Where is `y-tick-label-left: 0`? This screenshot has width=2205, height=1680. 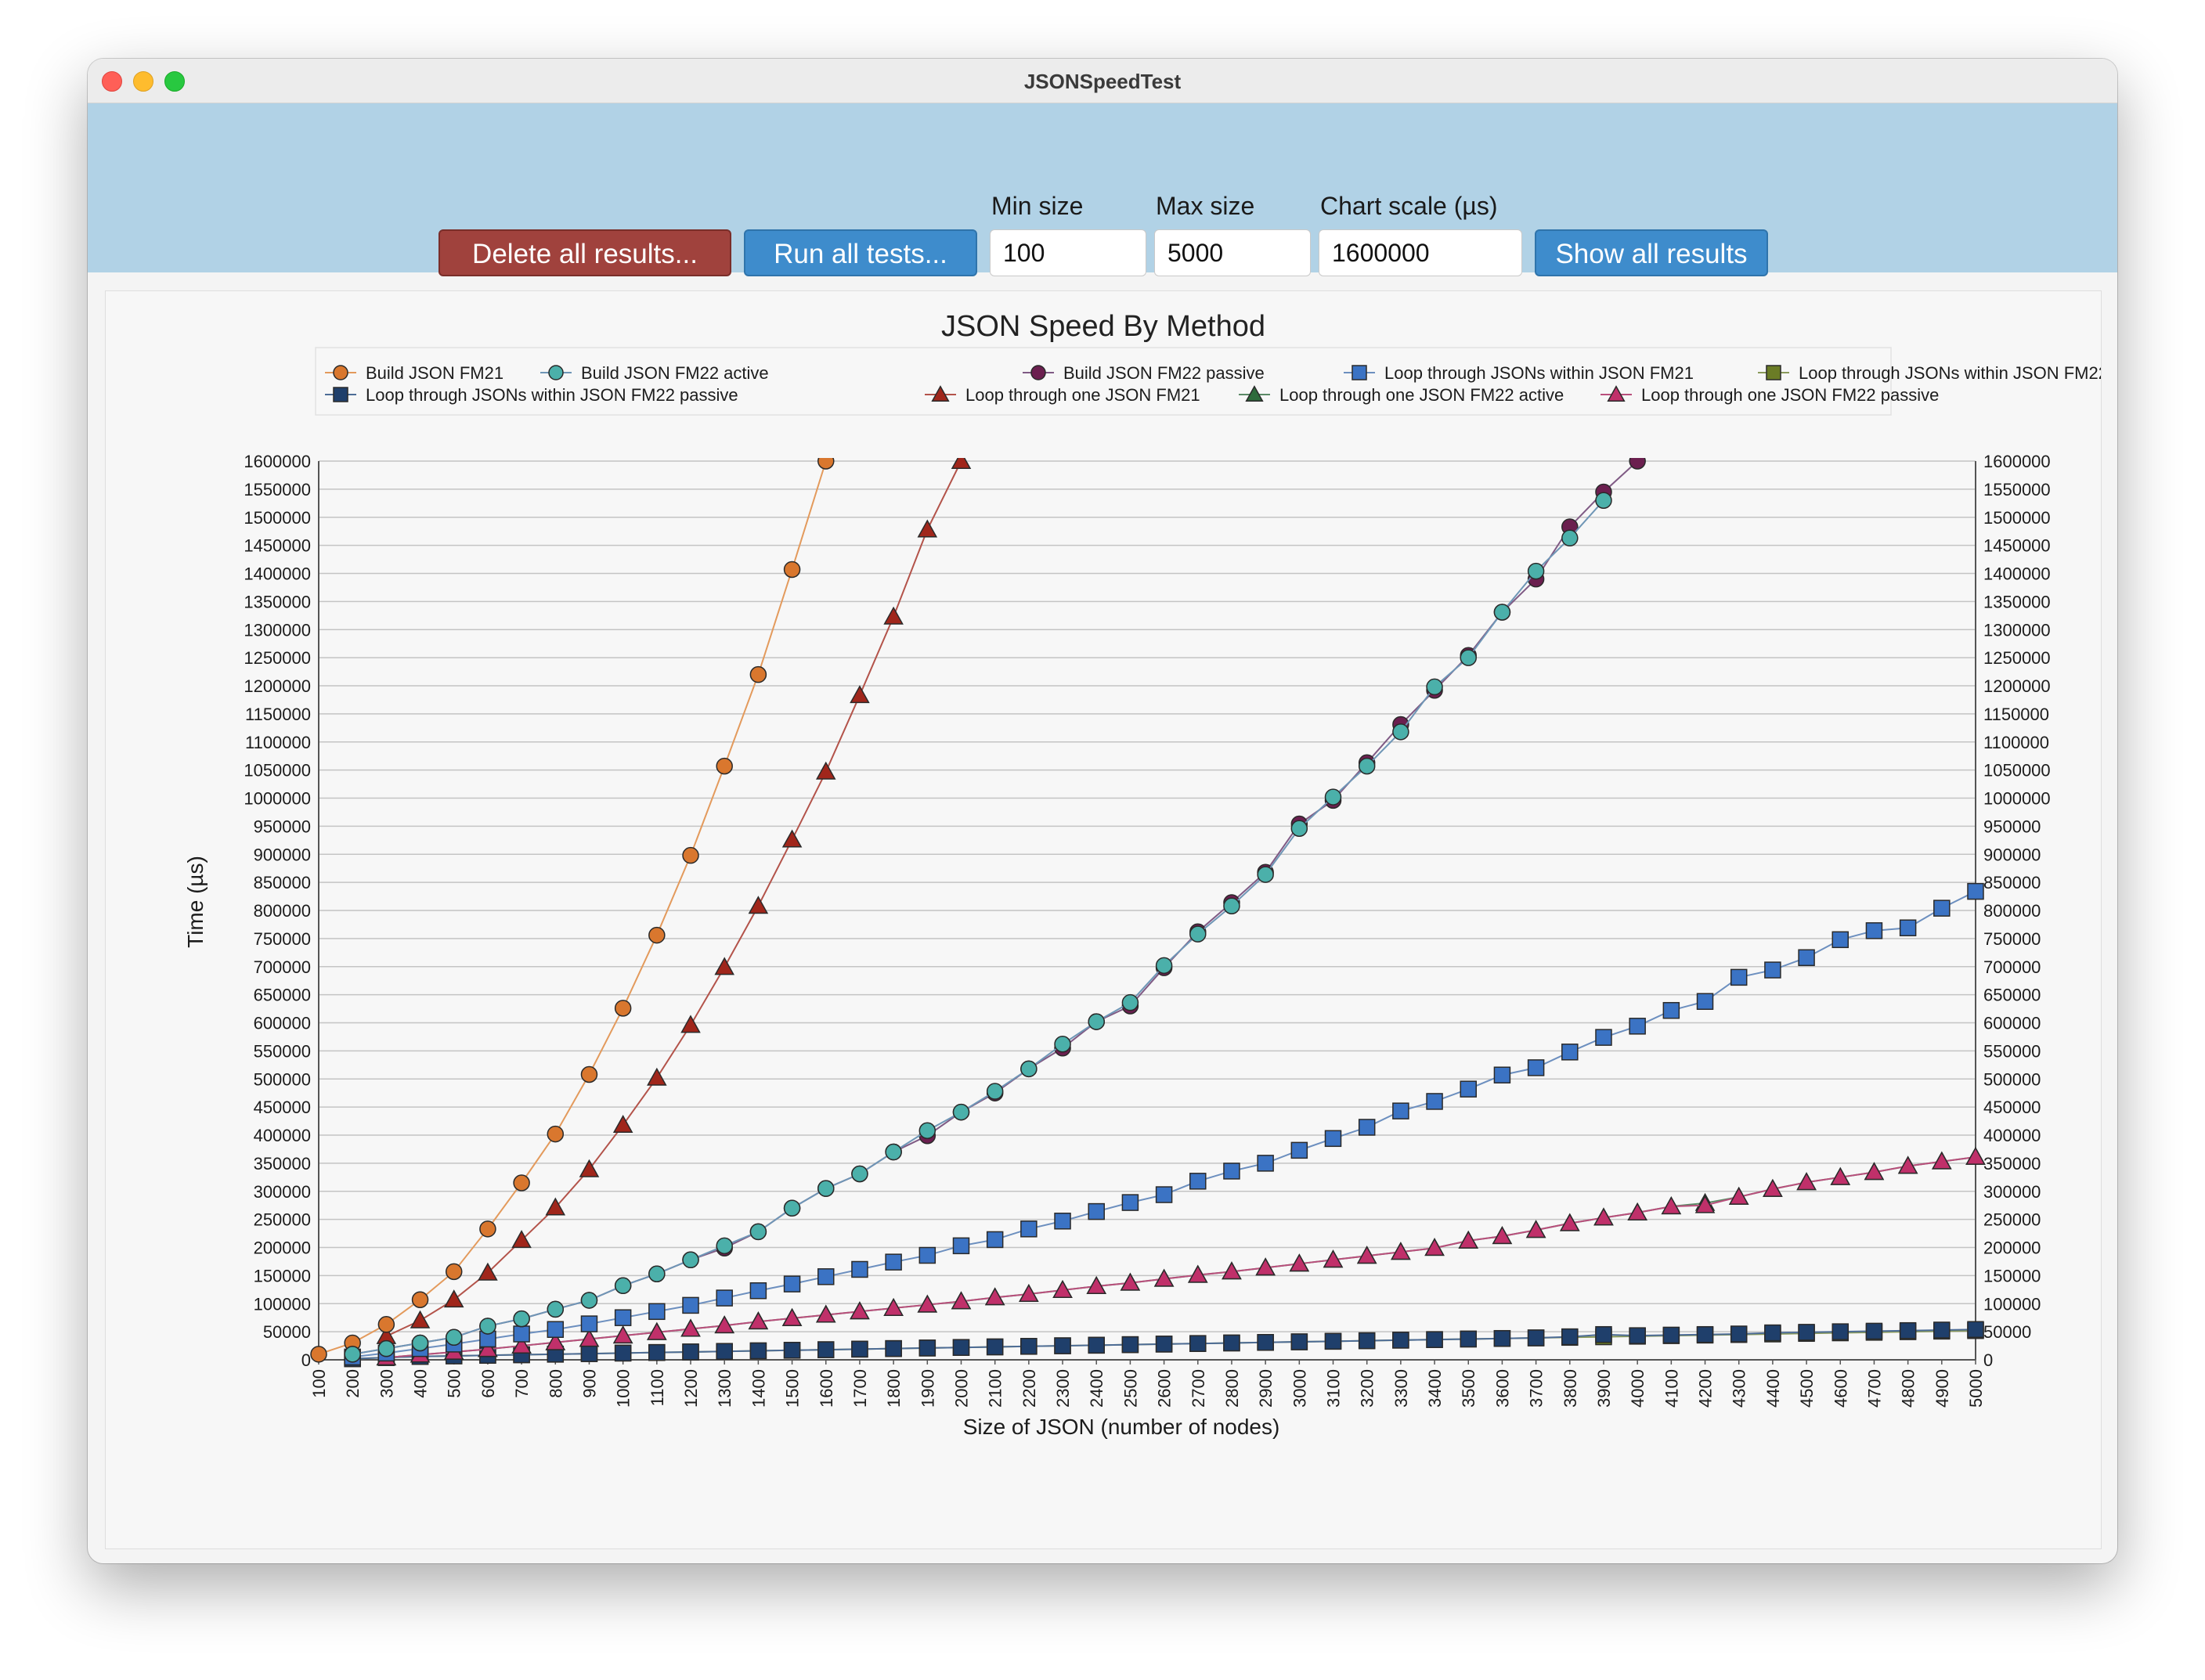 y-tick-label-left: 0 is located at coordinates (306, 1360).